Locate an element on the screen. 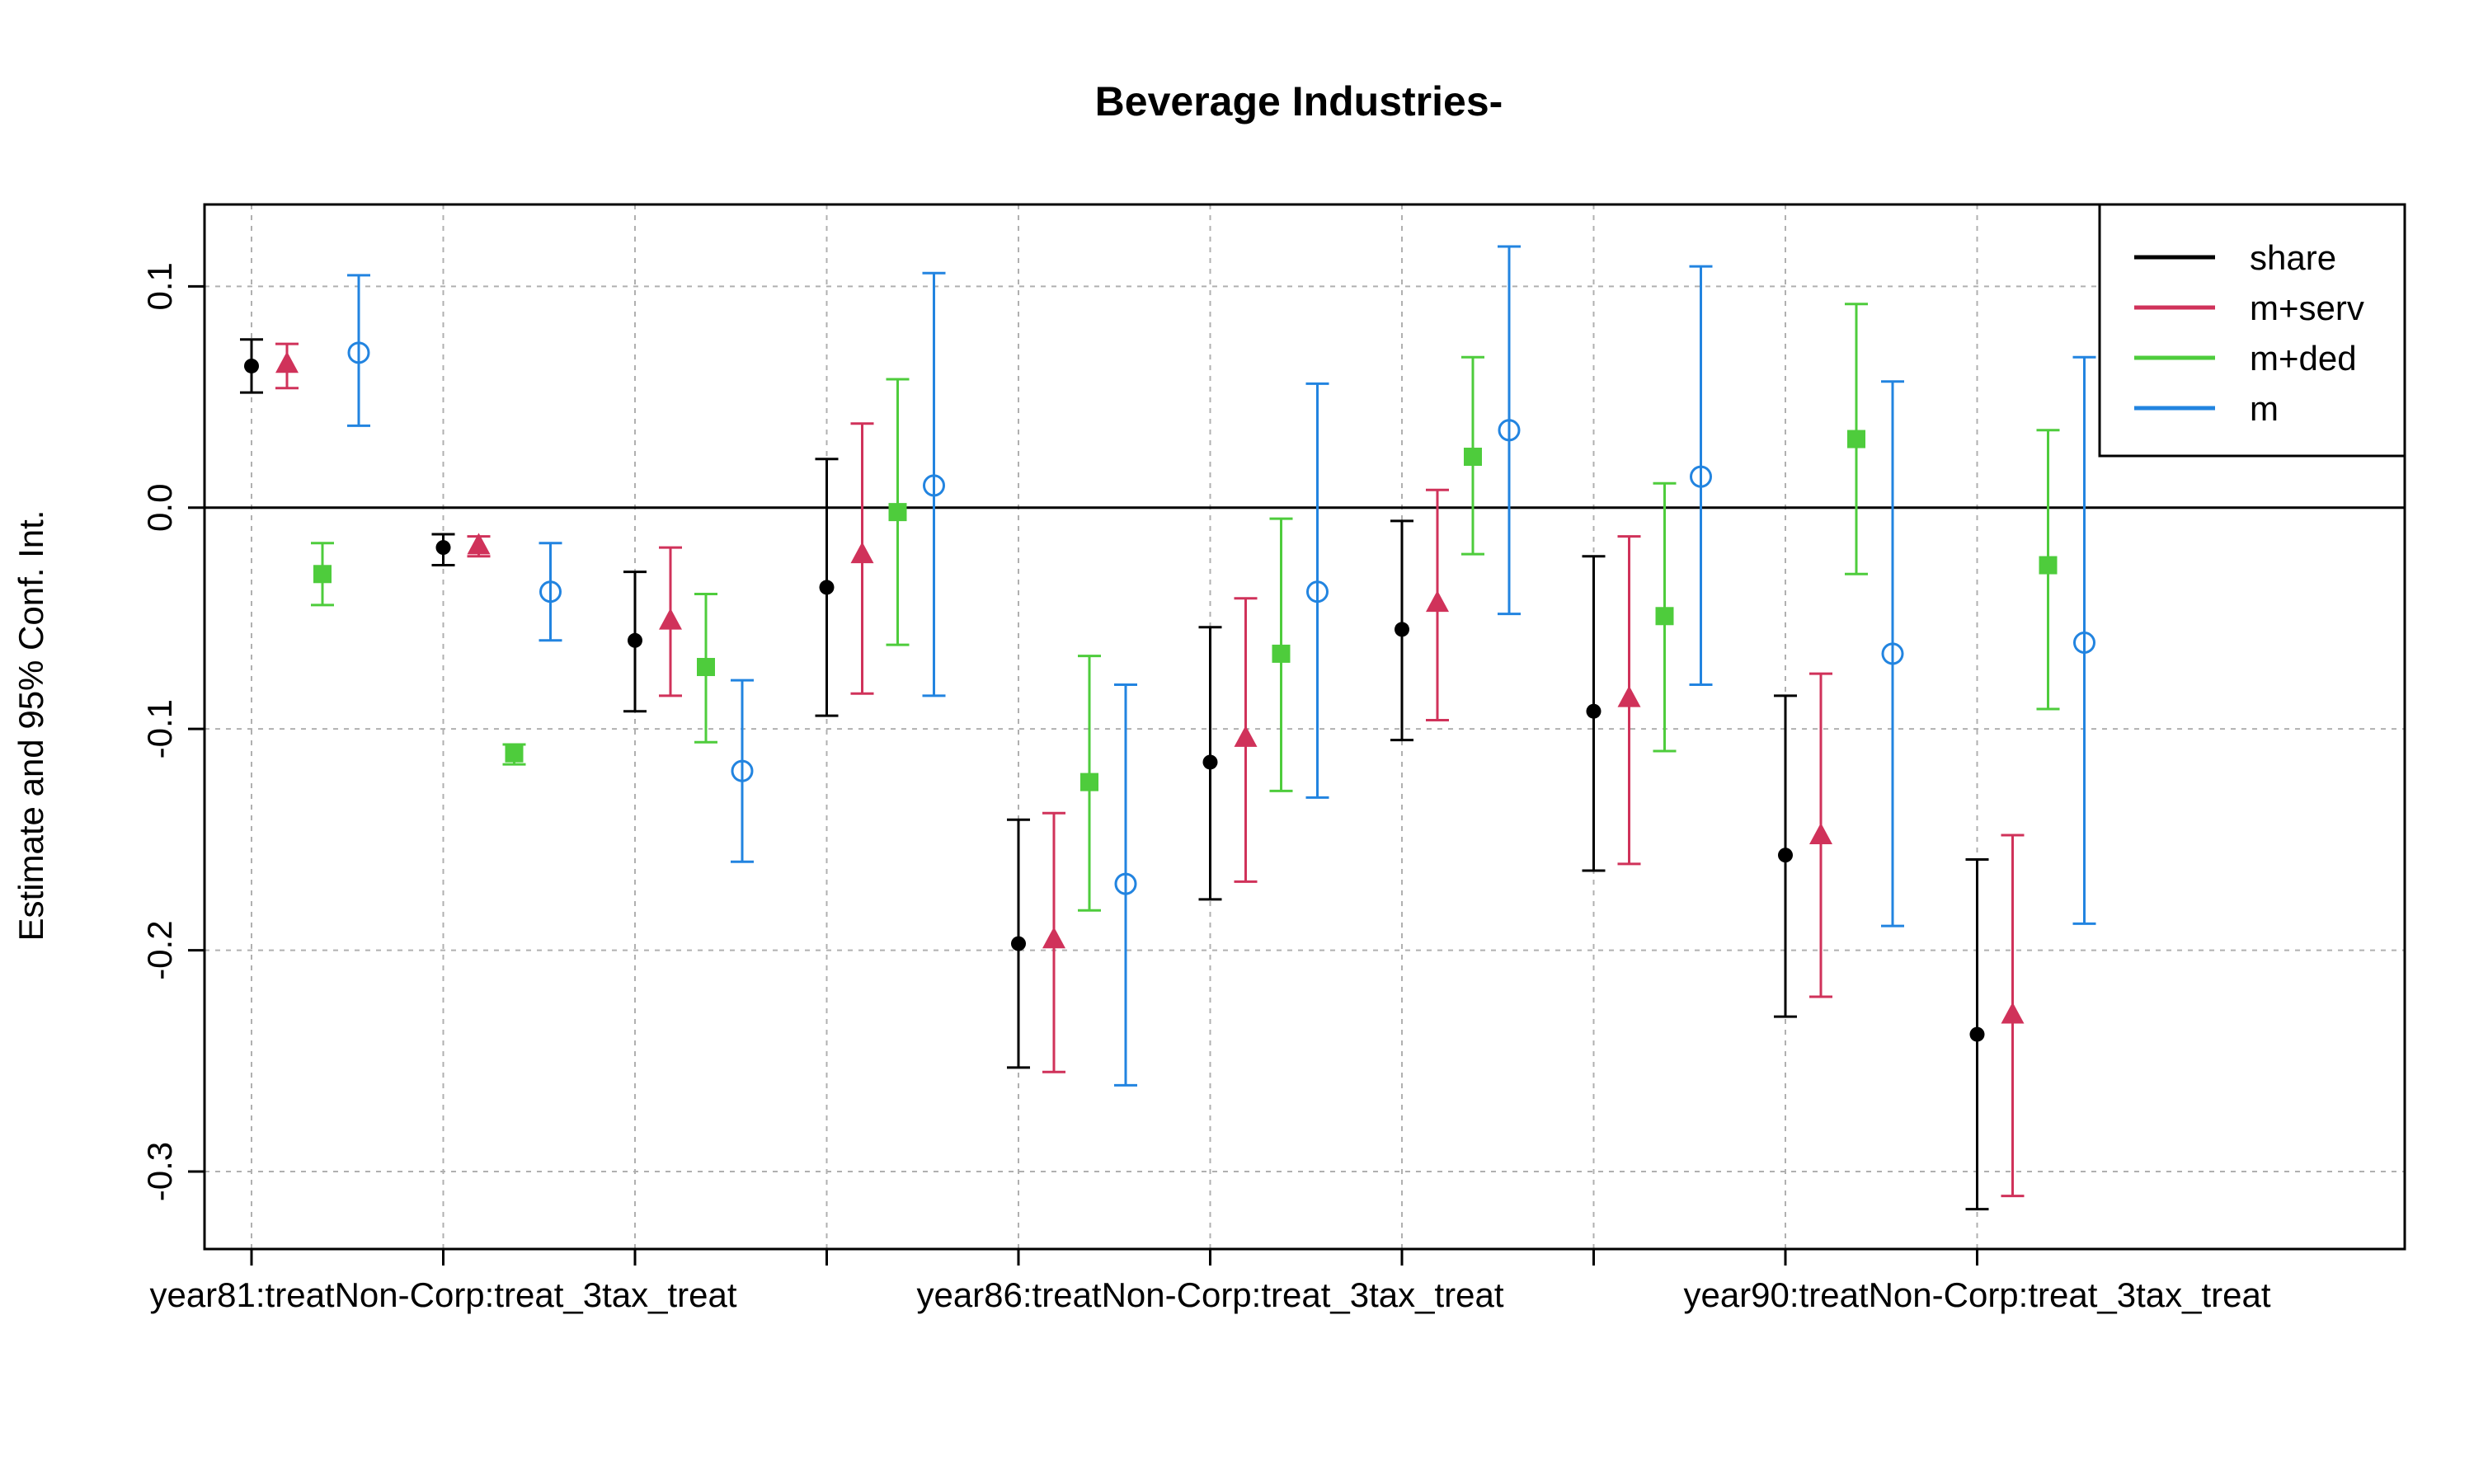 The height and width of the screenshot is (1484, 2474). y-axis-title: Estimate and 95% Conf. Int. is located at coordinates (31, 726).